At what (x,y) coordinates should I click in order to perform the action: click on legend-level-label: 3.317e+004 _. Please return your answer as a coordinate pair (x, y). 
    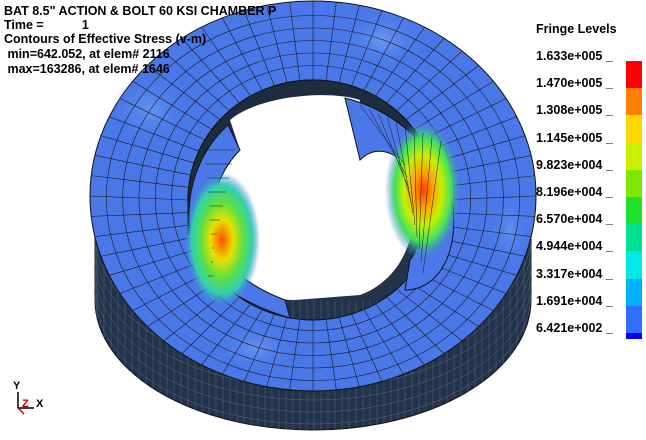
    Looking at the image, I should click on (574, 273).